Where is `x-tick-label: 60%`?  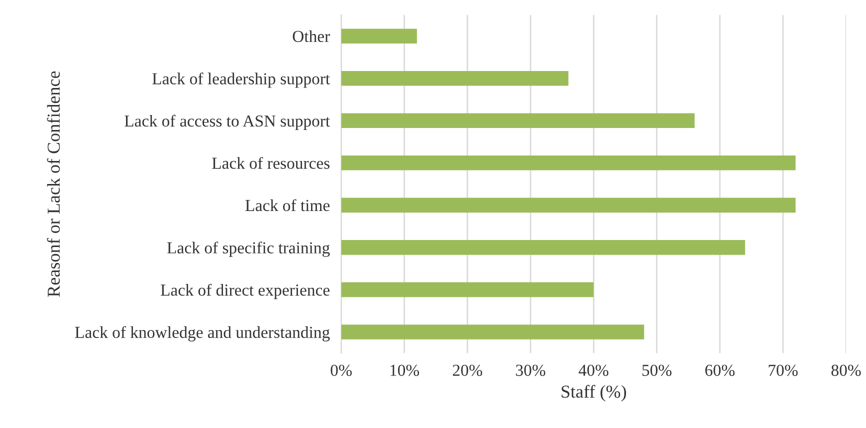 x-tick-label: 60% is located at coordinates (720, 370).